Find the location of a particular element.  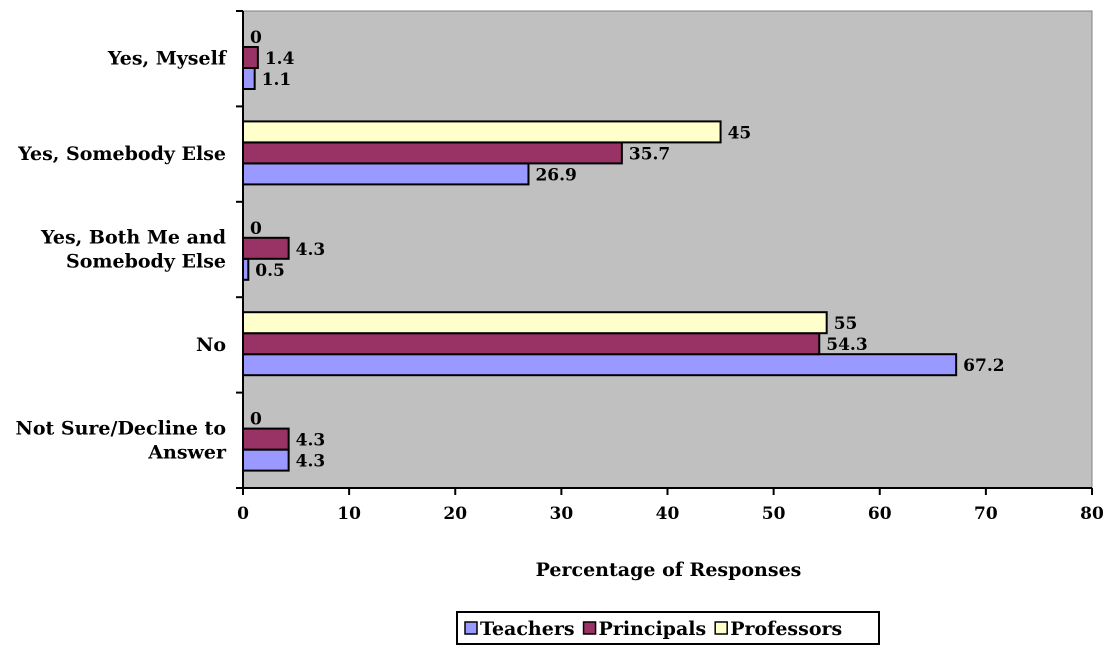

category-label: Yes, Somebody Else is located at coordinates (121, 154).